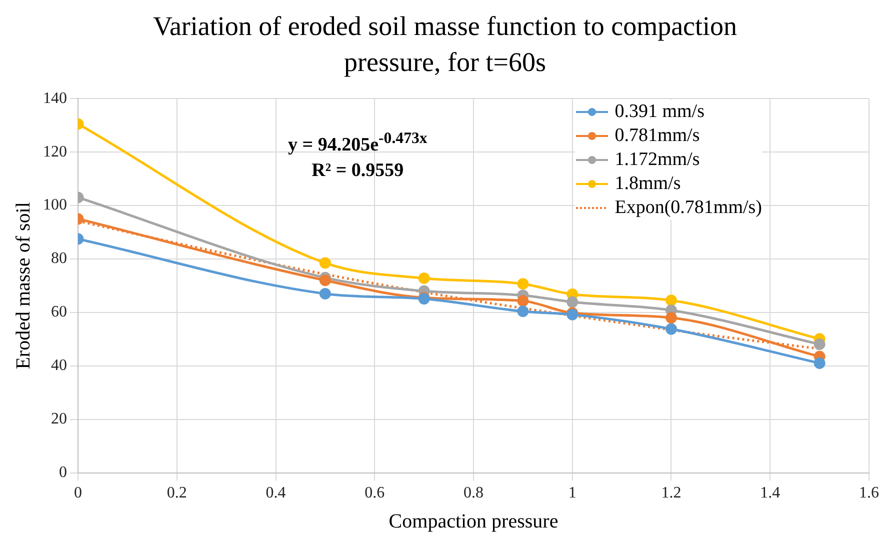  I want to click on x-tick-label: 1.4, so click(770, 493).